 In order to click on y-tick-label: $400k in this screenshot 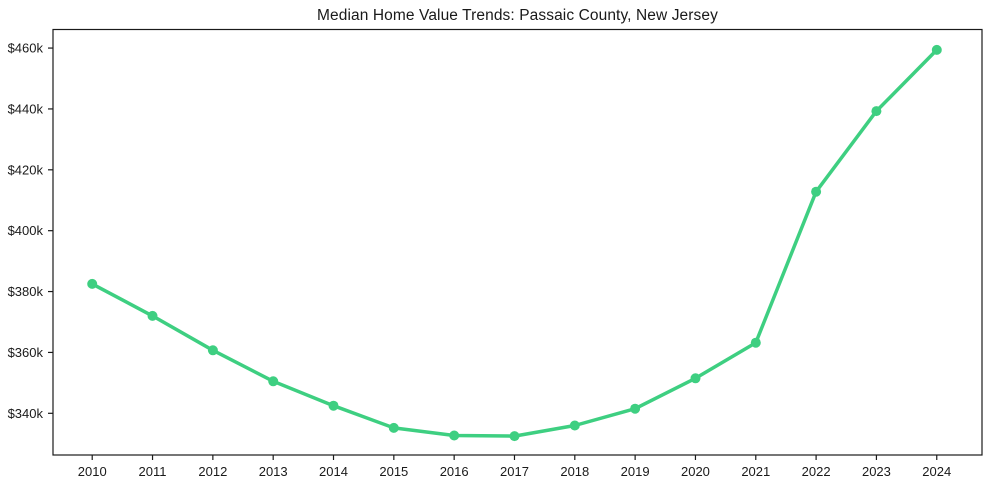, I will do `click(26, 230)`.